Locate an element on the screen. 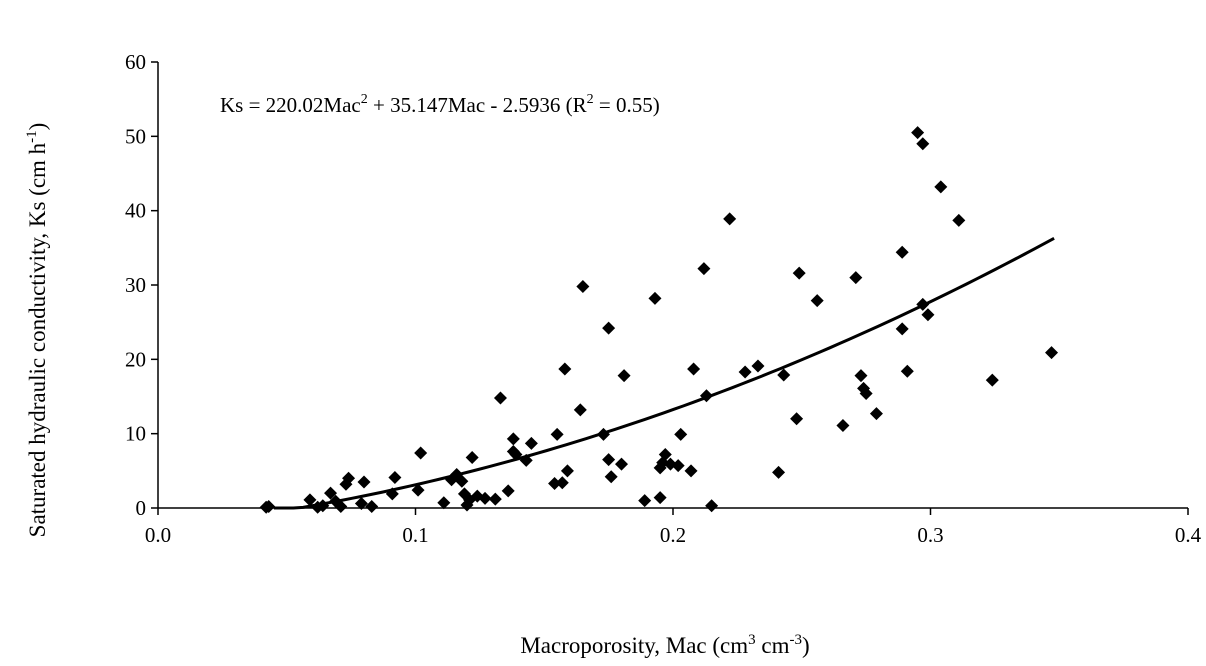 The width and height of the screenshot is (1206, 666). y-tick-label: 40 is located at coordinates (135, 211).